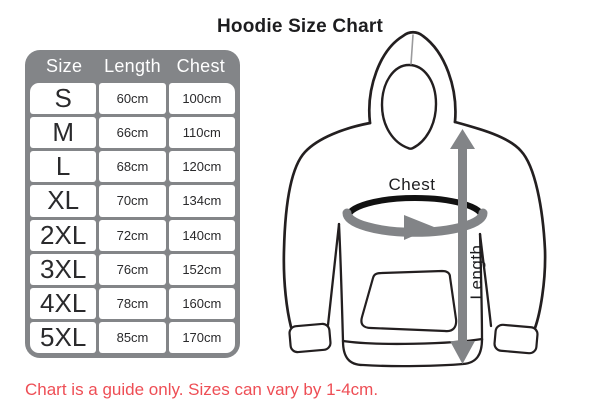 The image size is (600, 411). I want to click on length-arrow-icon, so click(462, 246).